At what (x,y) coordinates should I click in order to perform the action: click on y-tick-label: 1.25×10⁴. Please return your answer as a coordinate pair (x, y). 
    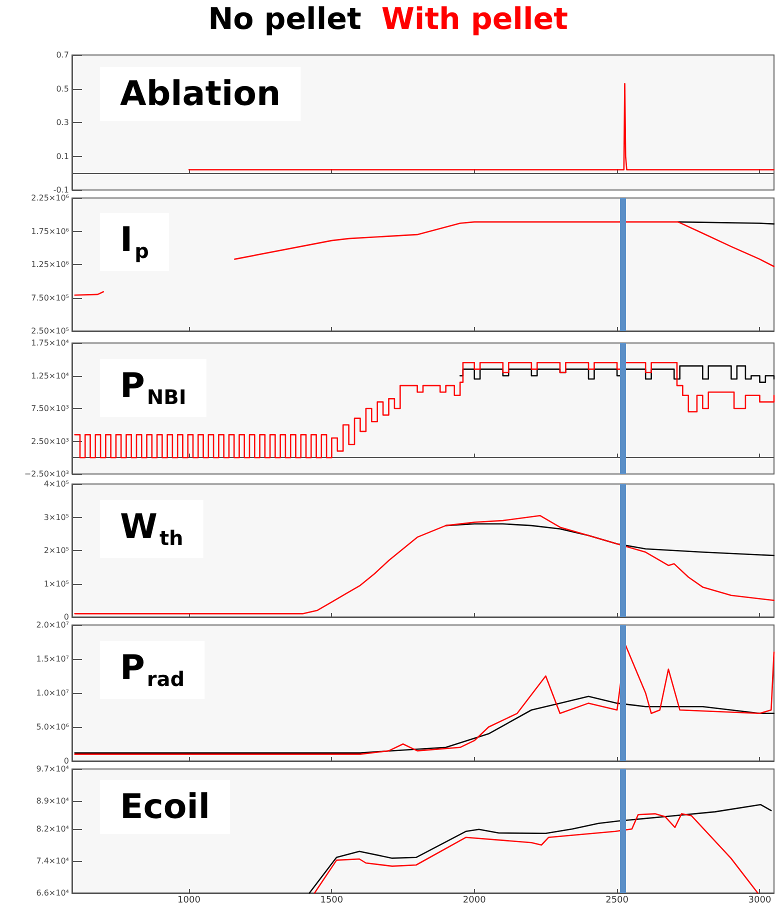
    Looking at the image, I should click on (50, 375).